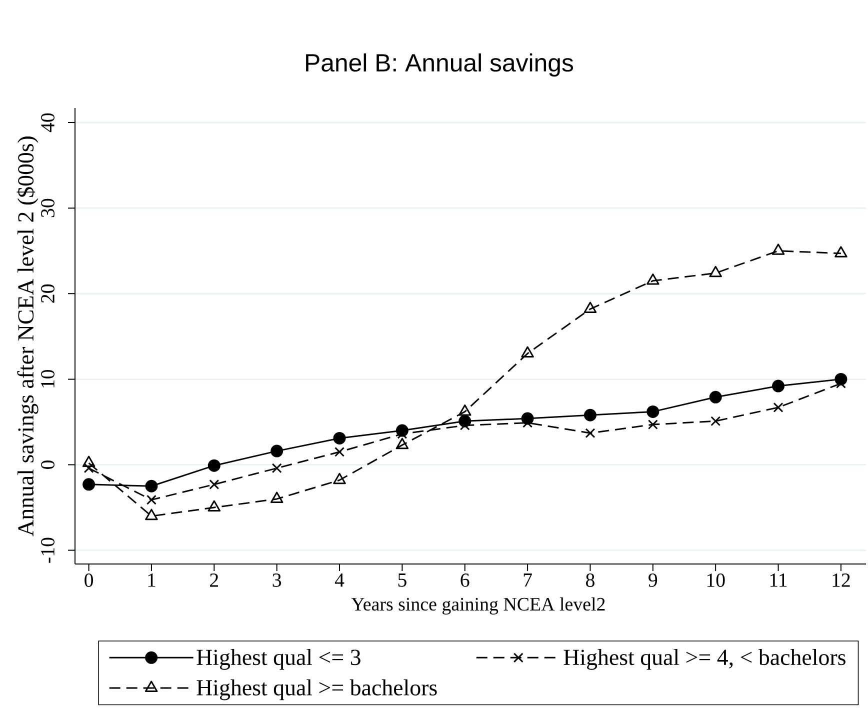 The width and height of the screenshot is (868, 720). Describe the element at coordinates (152, 580) in the screenshot. I see `x-tick-label: 1` at that location.